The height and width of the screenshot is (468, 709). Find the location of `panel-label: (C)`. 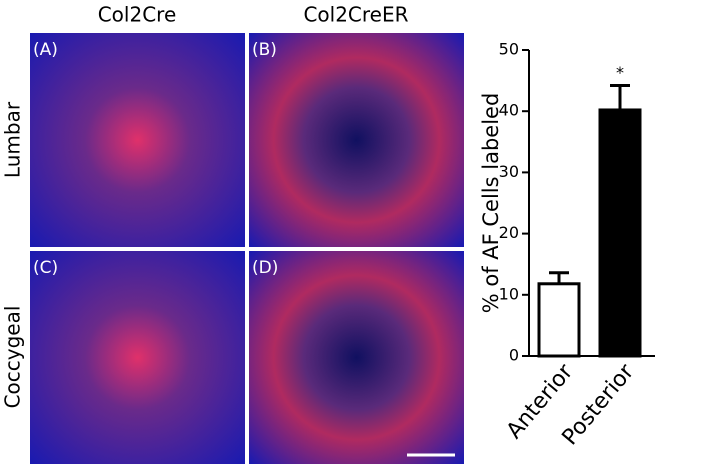

panel-label: (C) is located at coordinates (45, 268).